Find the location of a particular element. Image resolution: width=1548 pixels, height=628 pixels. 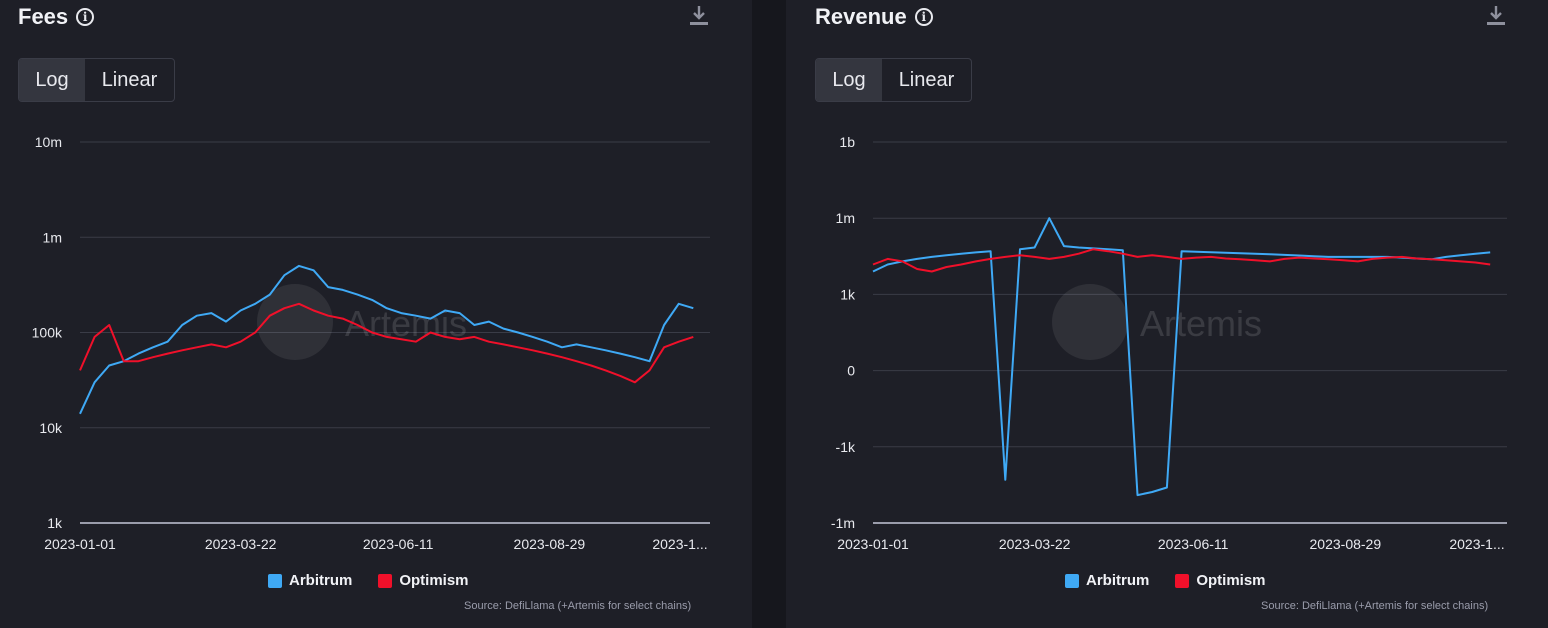

fees-scale-toggle: Log Linear is located at coordinates (96, 80).